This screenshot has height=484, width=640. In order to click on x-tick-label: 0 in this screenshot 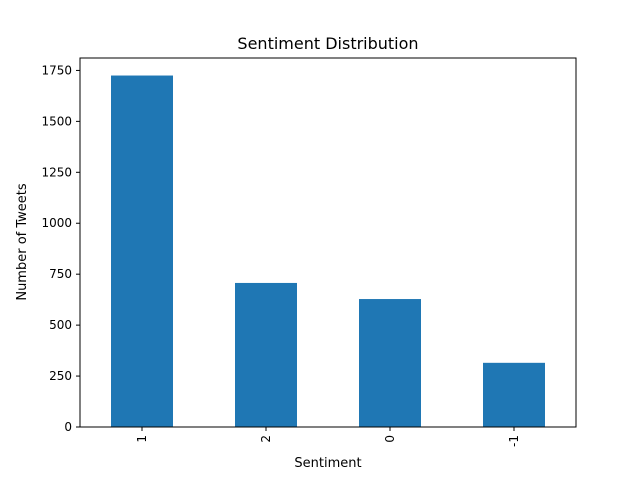, I will do `click(390, 439)`.